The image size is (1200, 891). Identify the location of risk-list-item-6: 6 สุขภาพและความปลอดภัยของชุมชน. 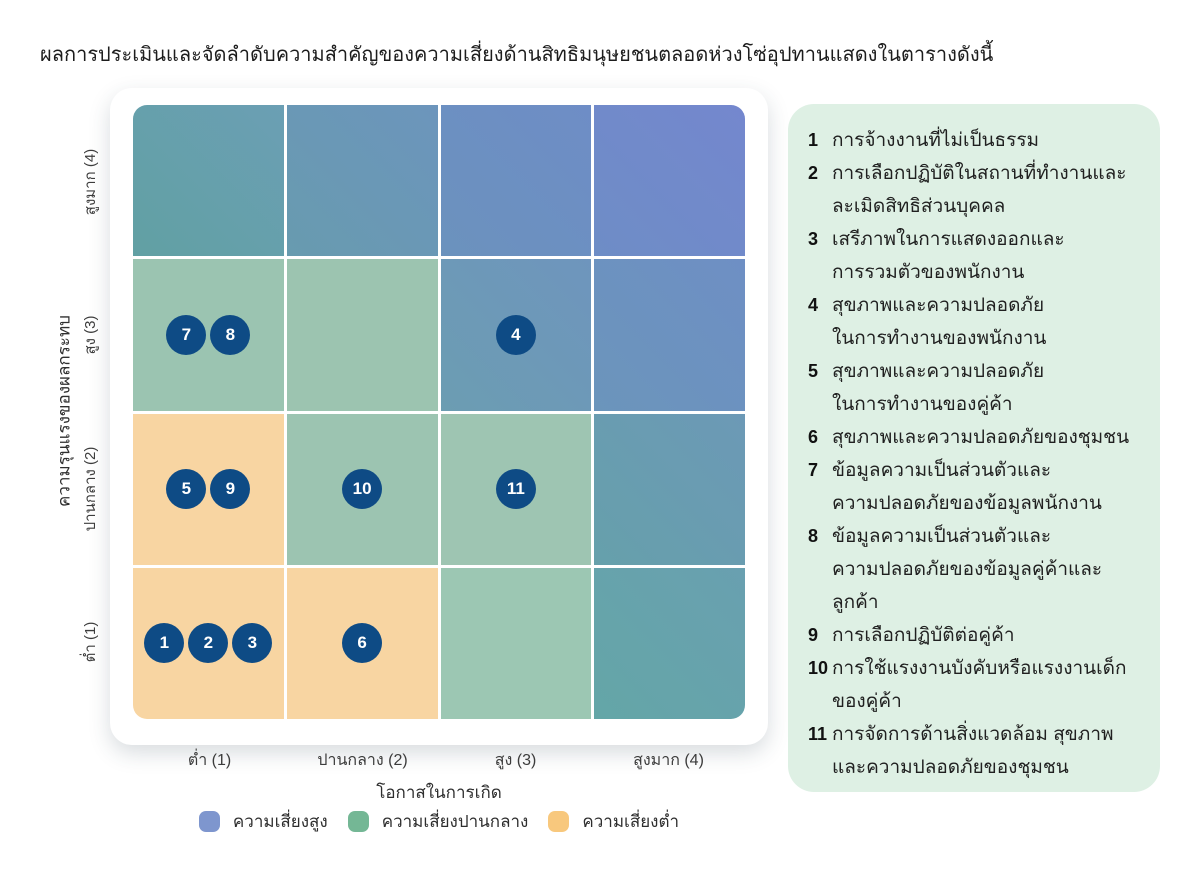
(973, 437).